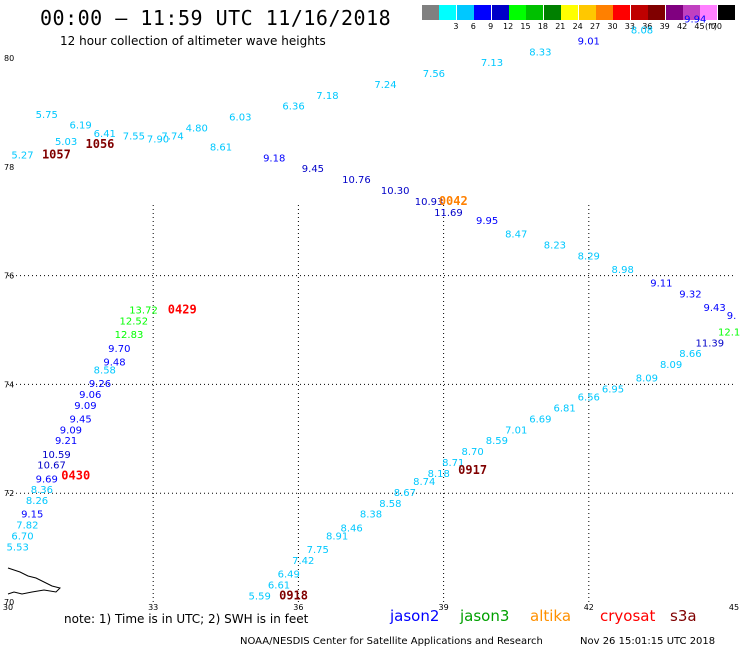  What do you see at coordinates (27, 526) in the screenshot?
I see `wave-height-label: 7.82` at bounding box center [27, 526].